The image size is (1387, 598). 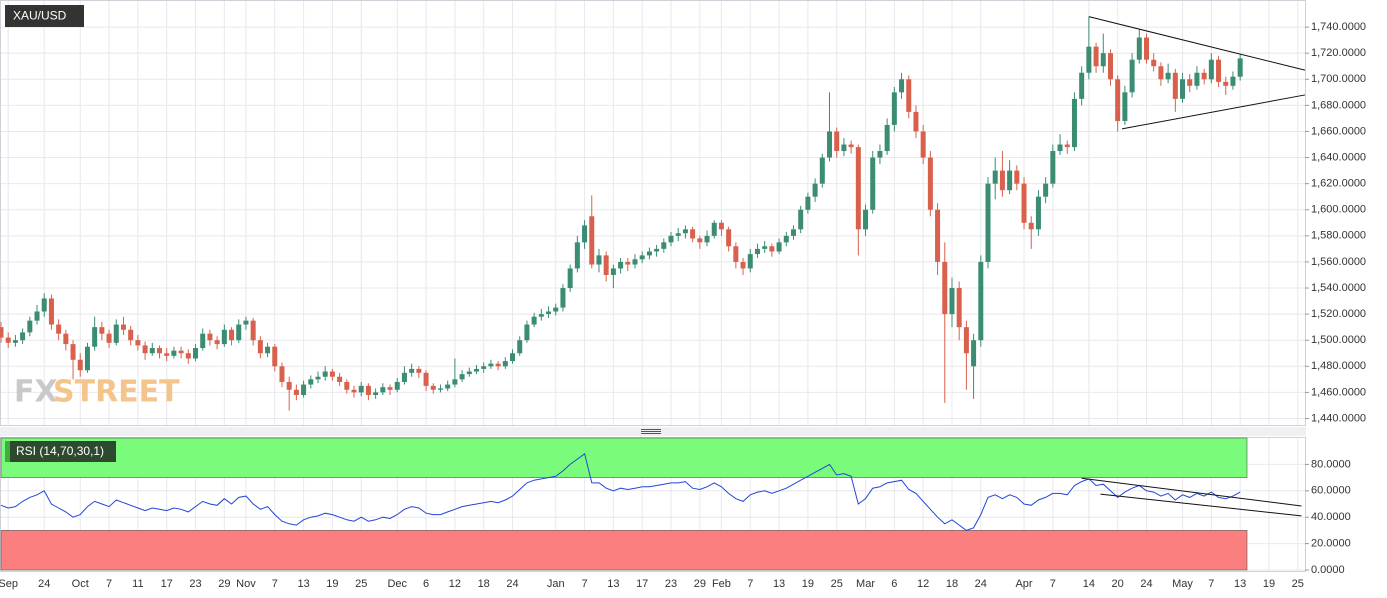 I want to click on x-tick-label: Apr, so click(x=1023, y=584).